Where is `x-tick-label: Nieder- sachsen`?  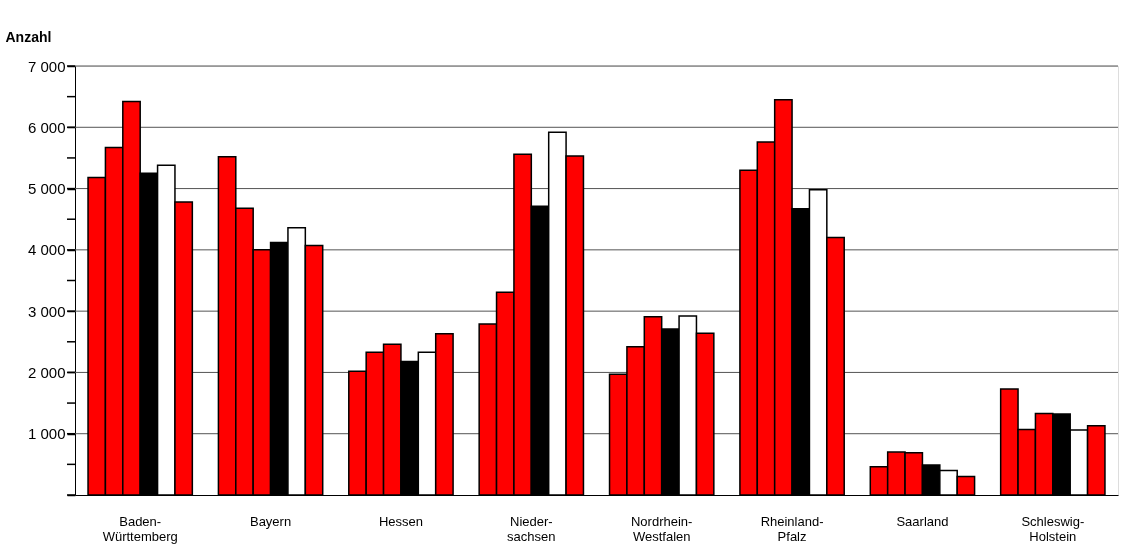 x-tick-label: Nieder- sachsen is located at coordinates (531, 528).